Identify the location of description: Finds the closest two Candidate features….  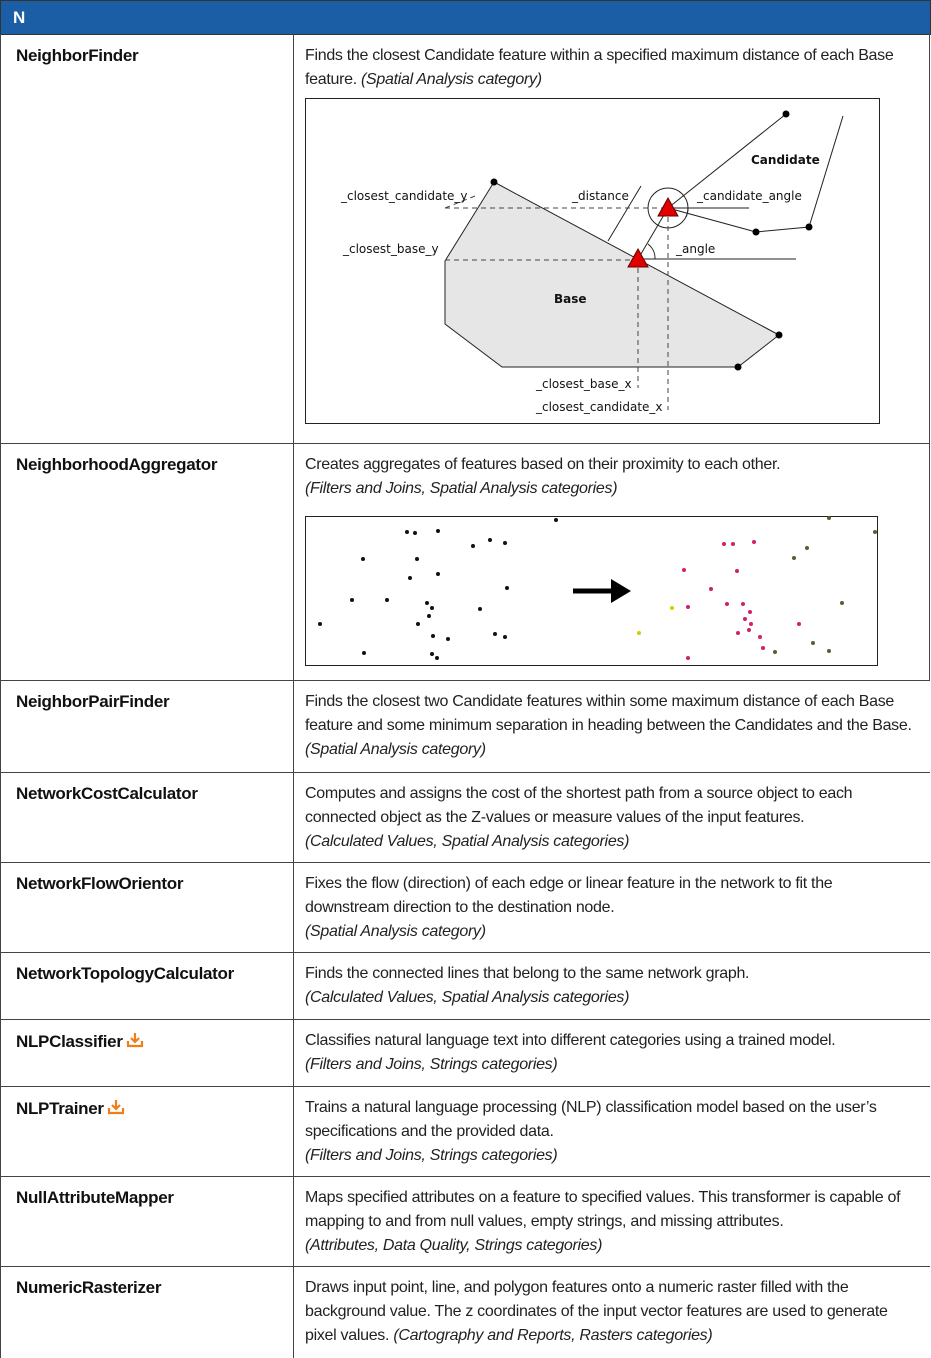
(608, 713).